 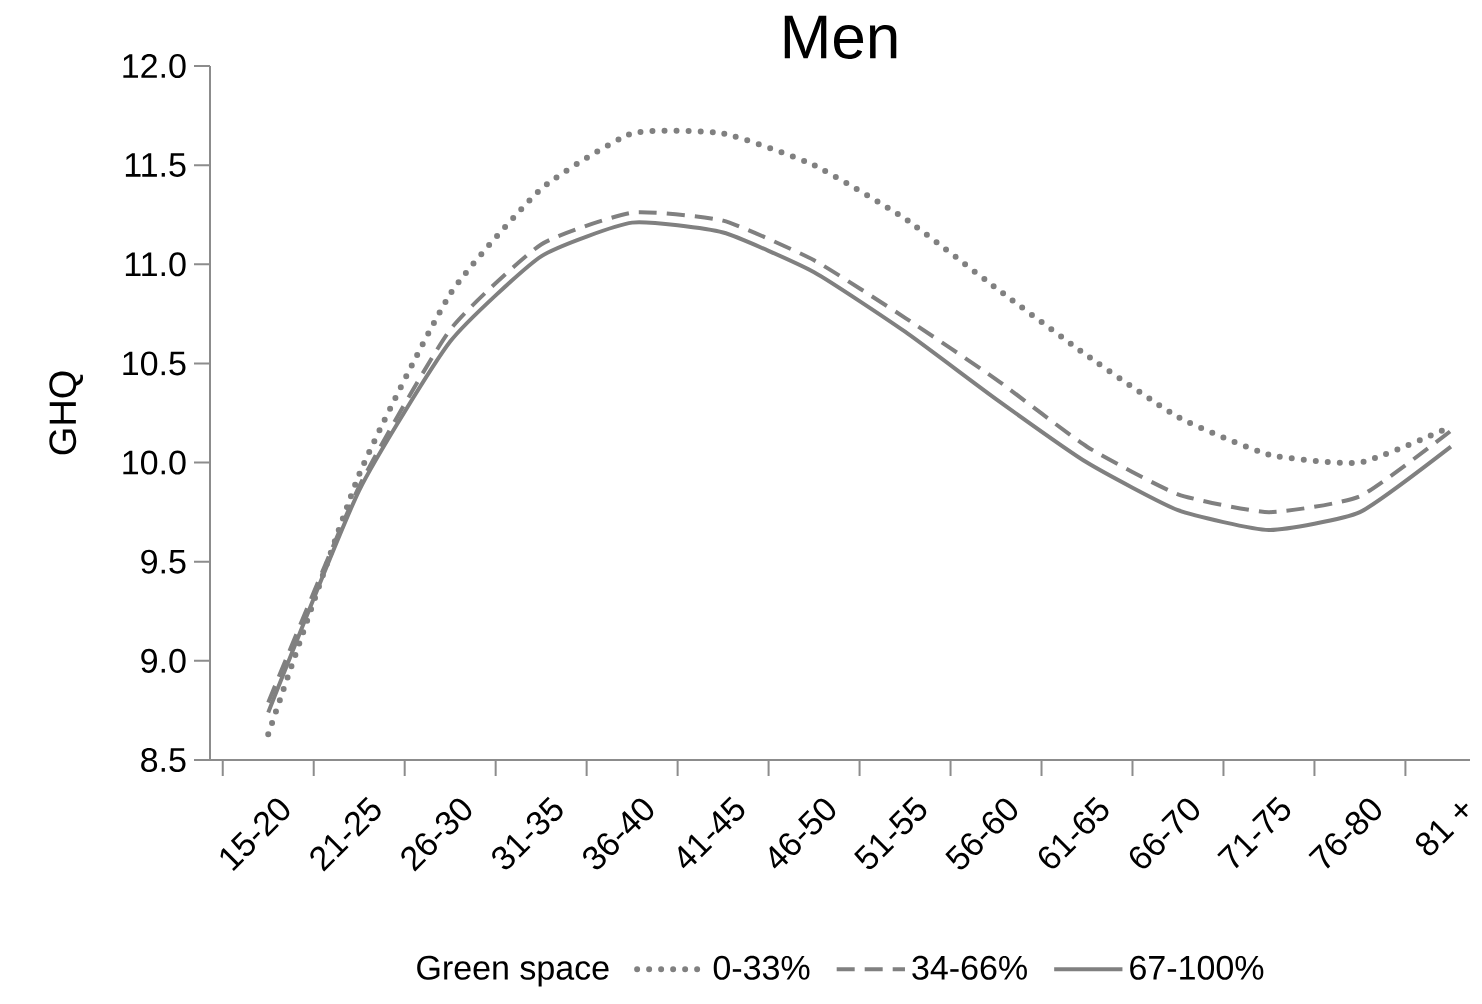 I want to click on y-tick-label: 10.0, so click(x=154, y=462).